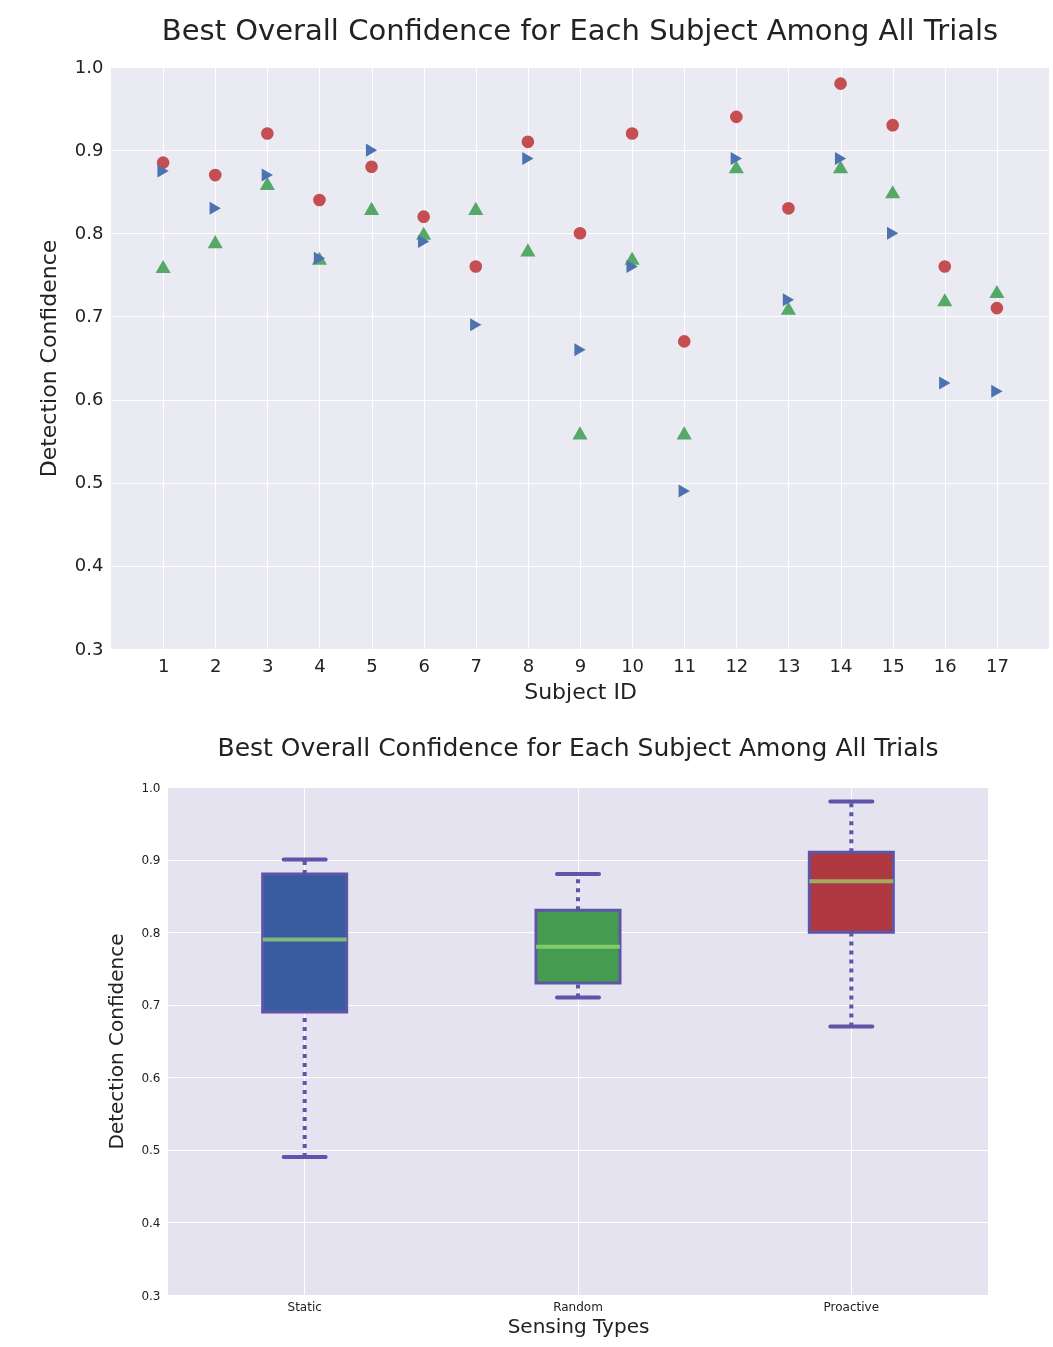 This screenshot has width=1053, height=1347. Describe the element at coordinates (789, 665) in the screenshot. I see `x-tick-label: 13` at that location.